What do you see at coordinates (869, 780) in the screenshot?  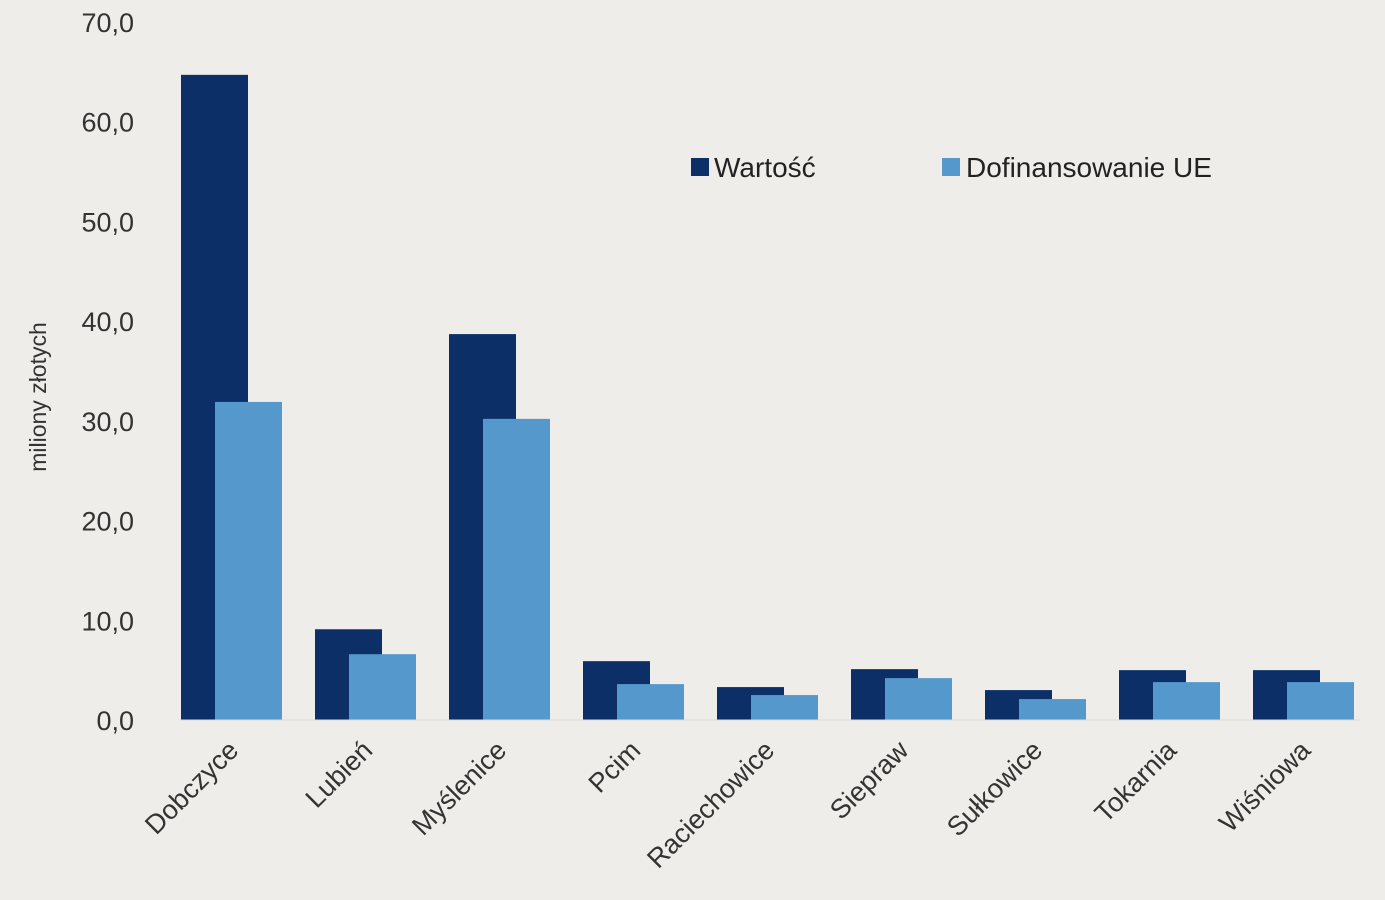 I see `x-category-label: Siepraw` at bounding box center [869, 780].